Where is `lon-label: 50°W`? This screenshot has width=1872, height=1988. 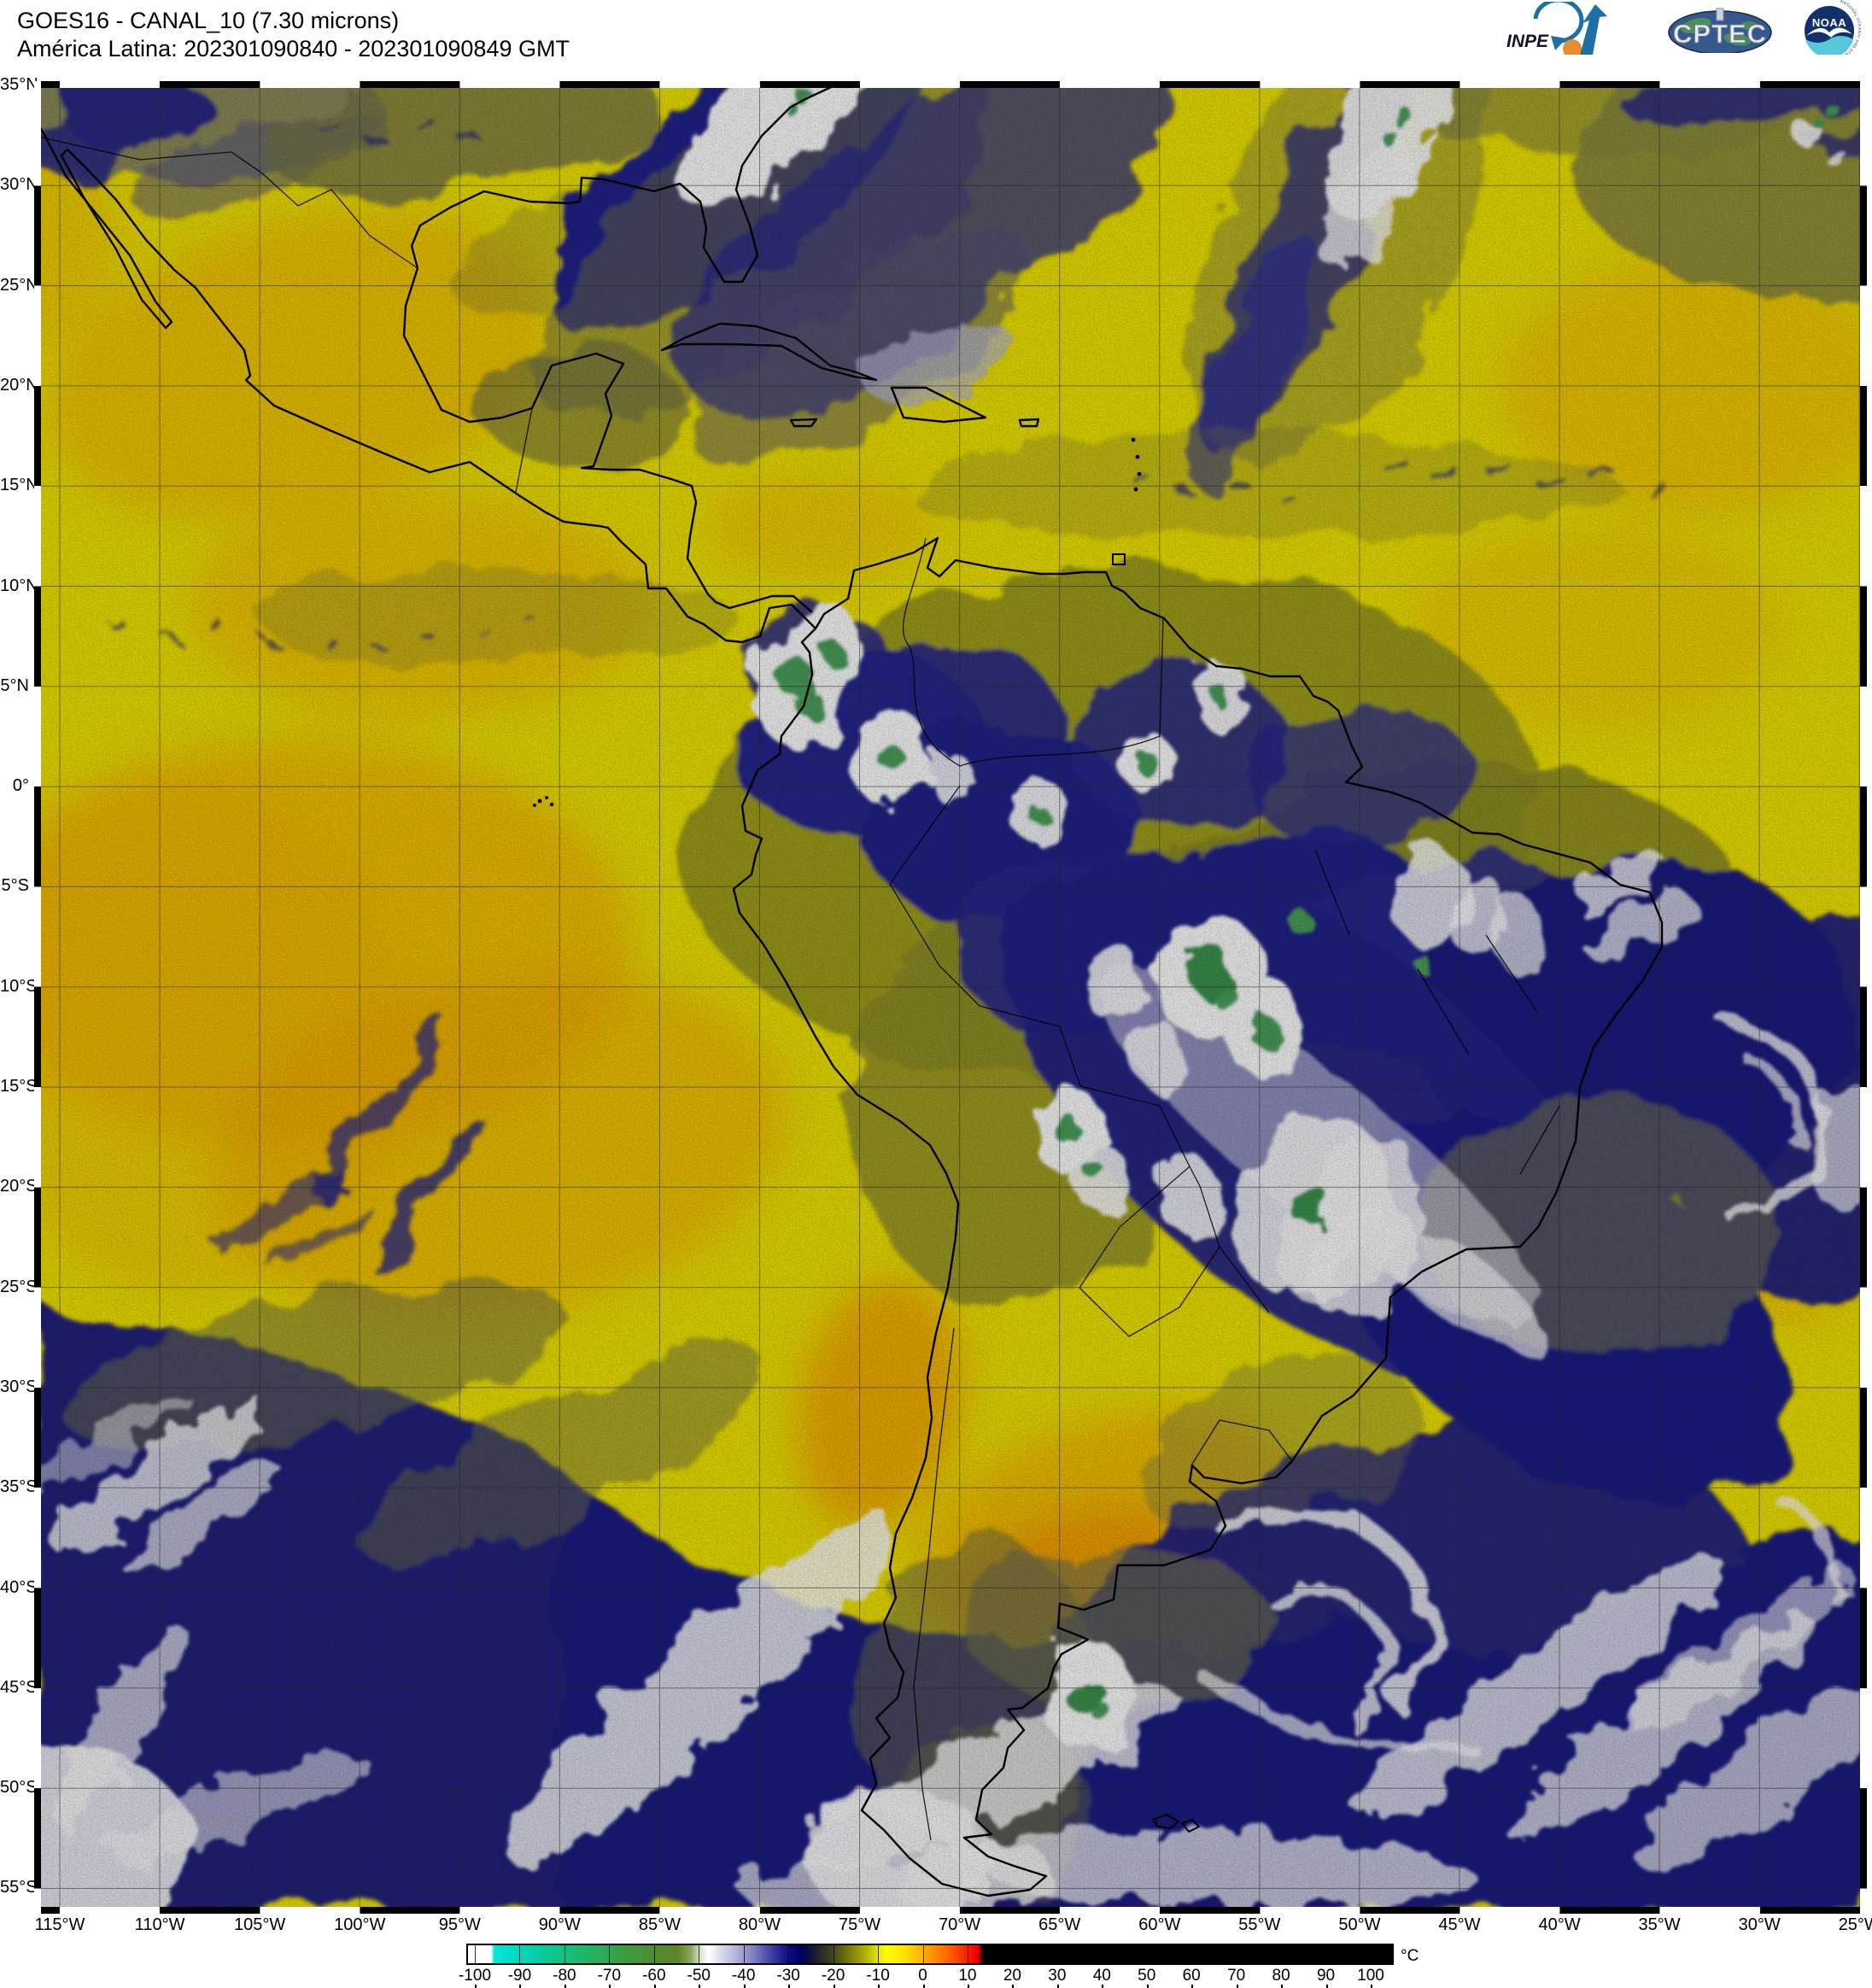
lon-label: 50°W is located at coordinates (1359, 1924).